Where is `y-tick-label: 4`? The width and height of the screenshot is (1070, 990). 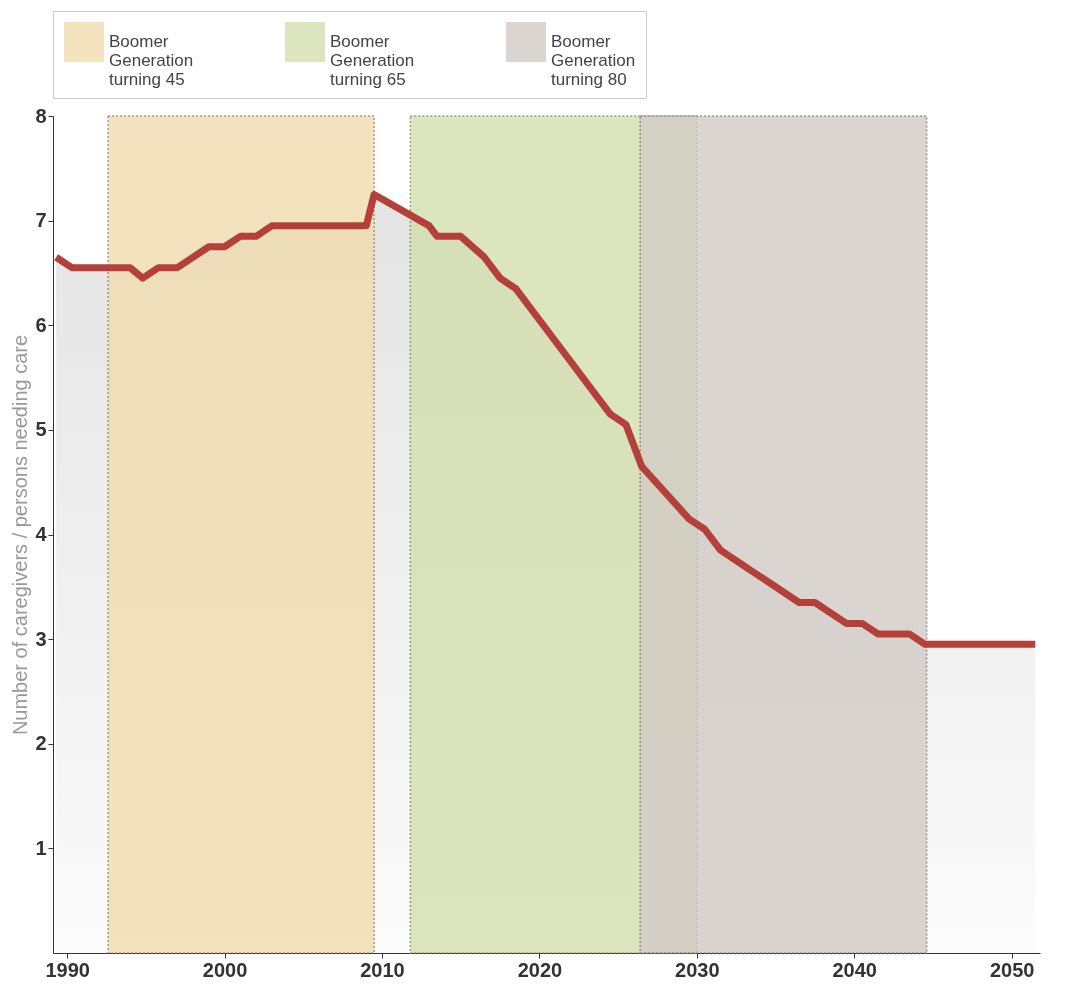
y-tick-label: 4 is located at coordinates (41, 534).